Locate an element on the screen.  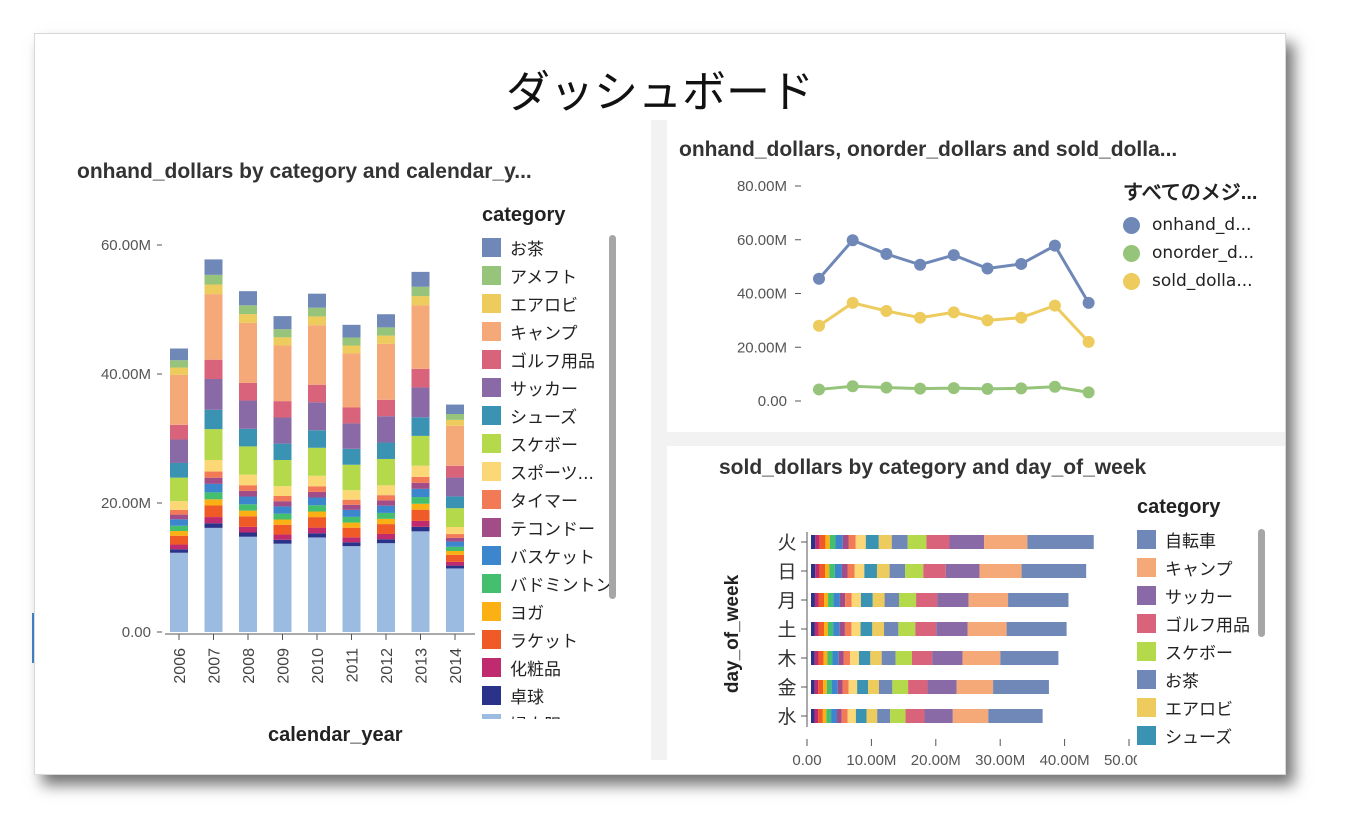
legend-item: 自転車 is located at coordinates (1204, 539).